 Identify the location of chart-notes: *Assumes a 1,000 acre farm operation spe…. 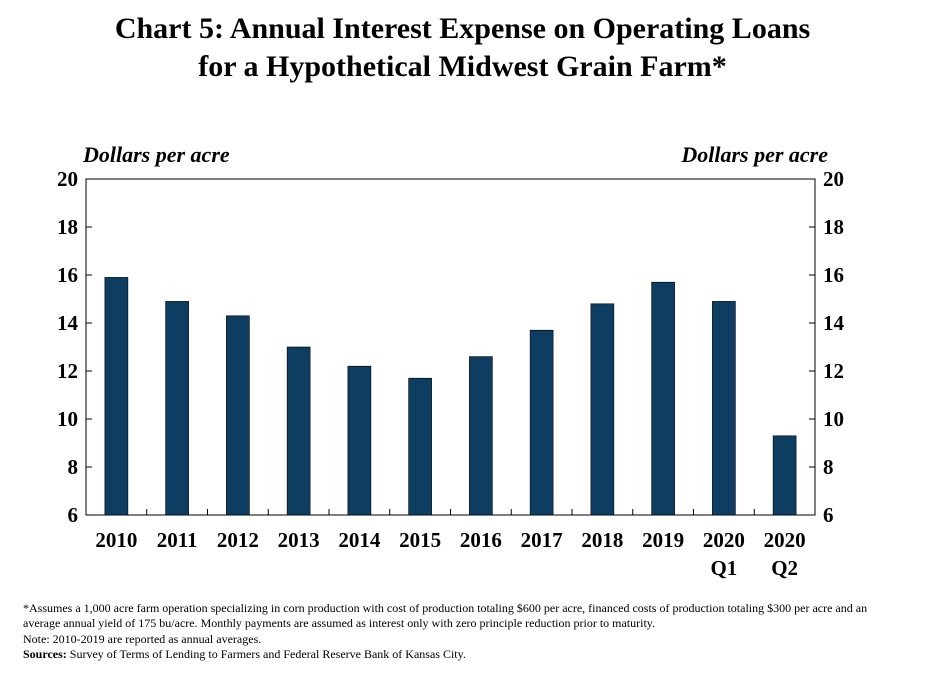
(463, 631).